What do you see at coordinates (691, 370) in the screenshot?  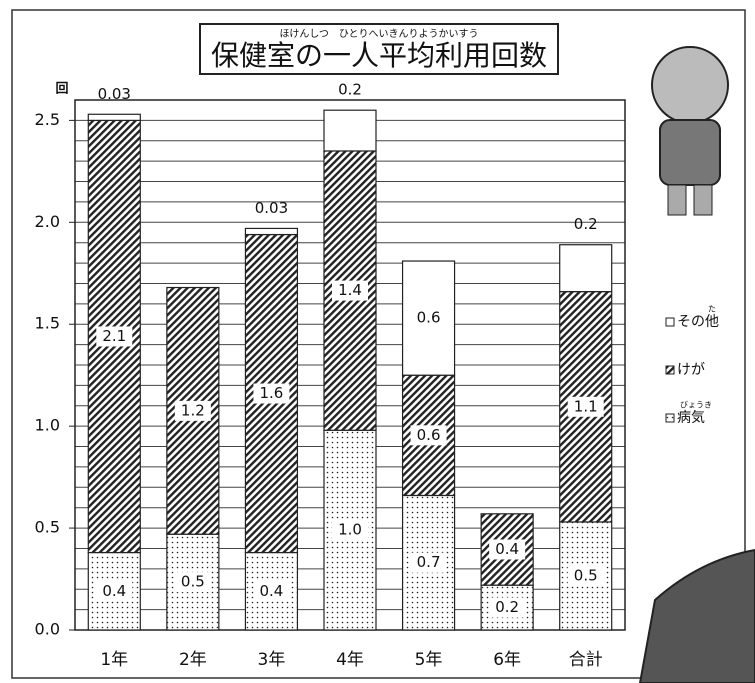 I see `legend-label: けが` at bounding box center [691, 370].